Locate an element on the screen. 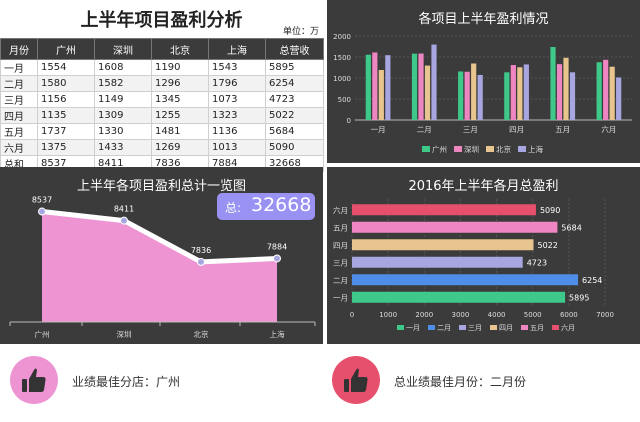 Image resolution: width=640 pixels, height=422 pixels. table-row: 六月 1375 1433 1269 1013 5090 is located at coordinates (162, 147).